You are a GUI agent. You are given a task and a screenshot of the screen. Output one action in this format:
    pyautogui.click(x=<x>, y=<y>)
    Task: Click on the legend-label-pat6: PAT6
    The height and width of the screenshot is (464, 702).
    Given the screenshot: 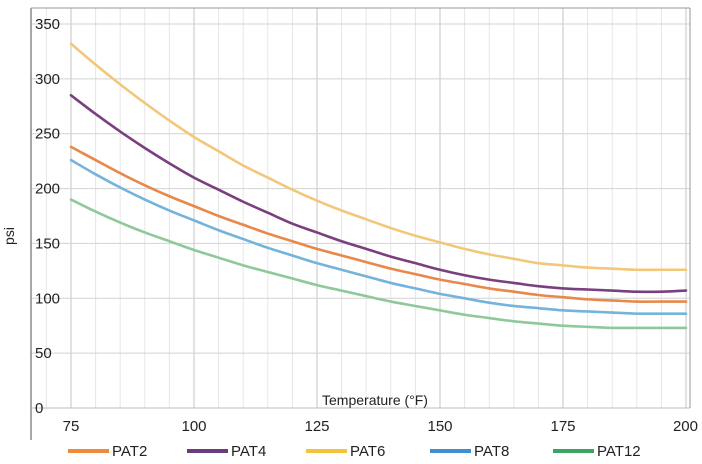 What is the action you would take?
    pyautogui.click(x=367, y=451)
    